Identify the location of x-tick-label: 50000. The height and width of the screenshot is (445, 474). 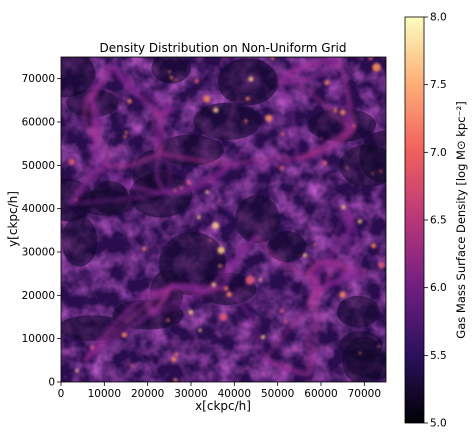
(277, 394).